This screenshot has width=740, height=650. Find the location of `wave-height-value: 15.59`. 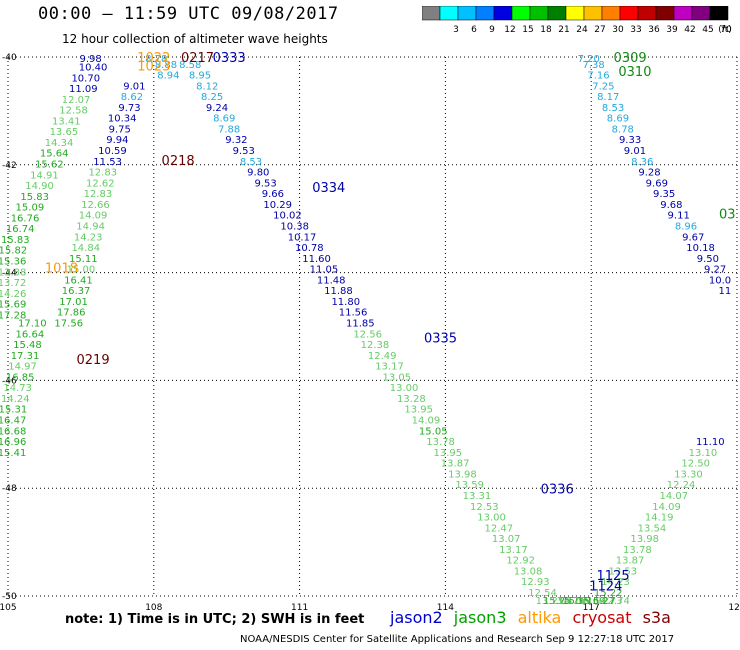

wave-height-value: 15.59 is located at coordinates (576, 601).